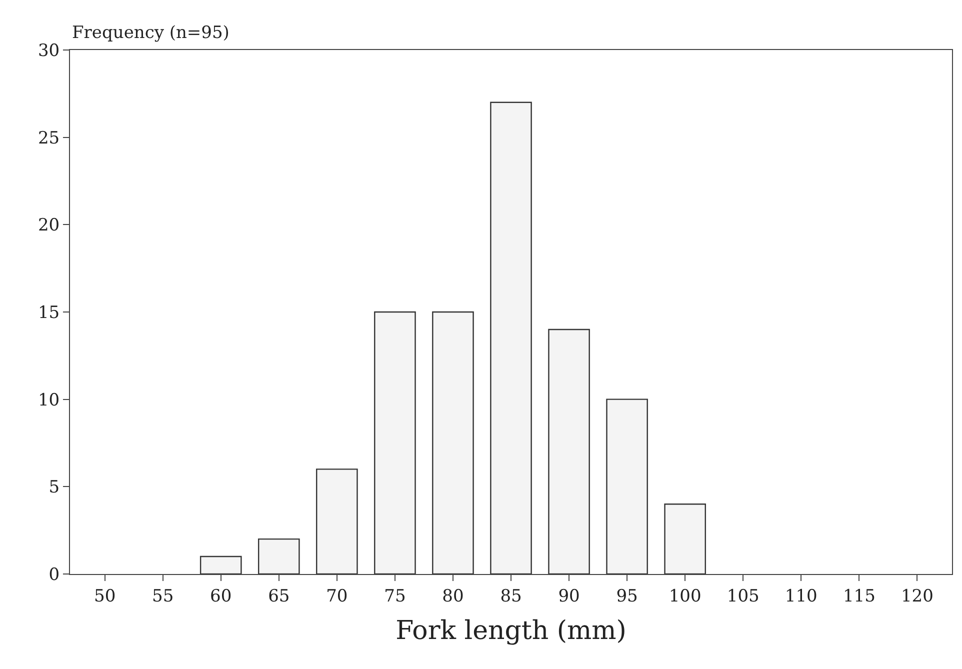 The image size is (962, 669). I want to click on x-tick-label: 110, so click(801, 596).